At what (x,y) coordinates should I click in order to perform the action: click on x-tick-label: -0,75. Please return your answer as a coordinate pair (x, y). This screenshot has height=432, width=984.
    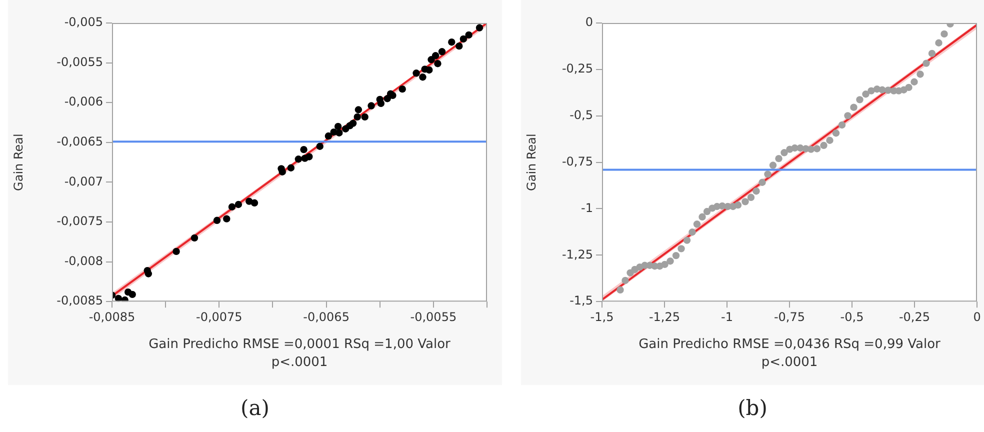
    Looking at the image, I should click on (790, 317).